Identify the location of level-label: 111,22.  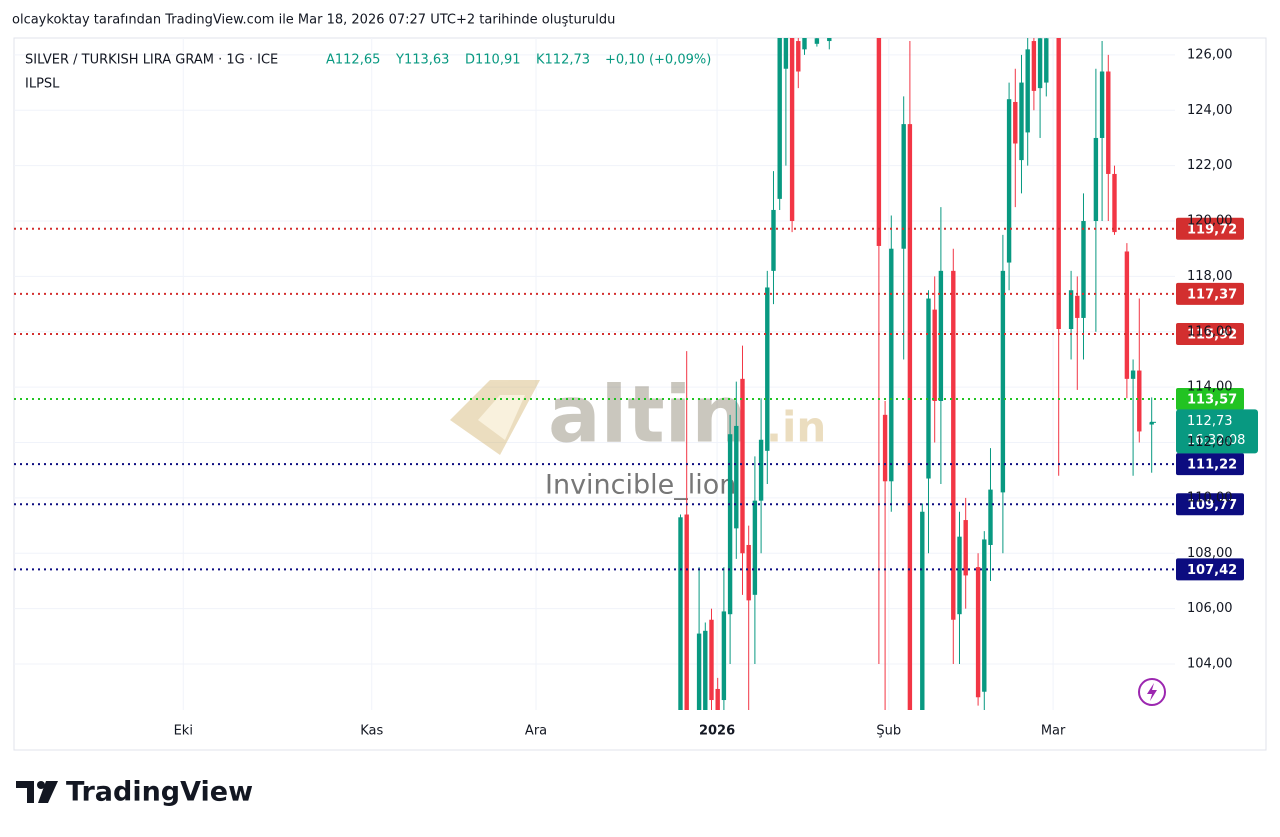
(1212, 465).